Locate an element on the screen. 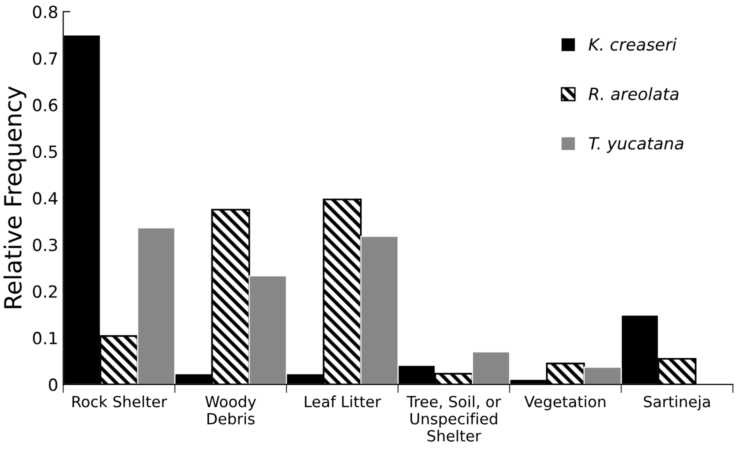 The image size is (744, 466). y-tick-label: 0 is located at coordinates (53, 385).